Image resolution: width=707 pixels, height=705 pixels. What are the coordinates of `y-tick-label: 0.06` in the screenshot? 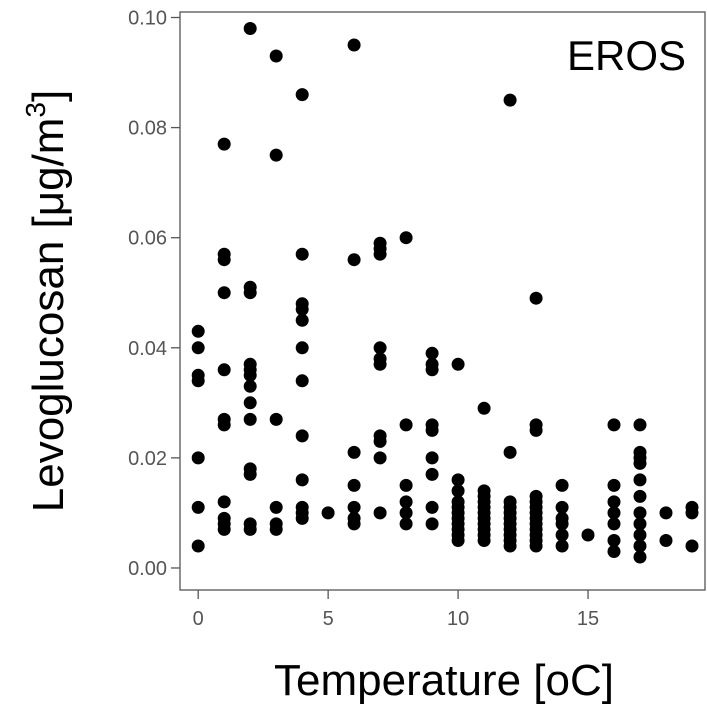 It's located at (147, 239).